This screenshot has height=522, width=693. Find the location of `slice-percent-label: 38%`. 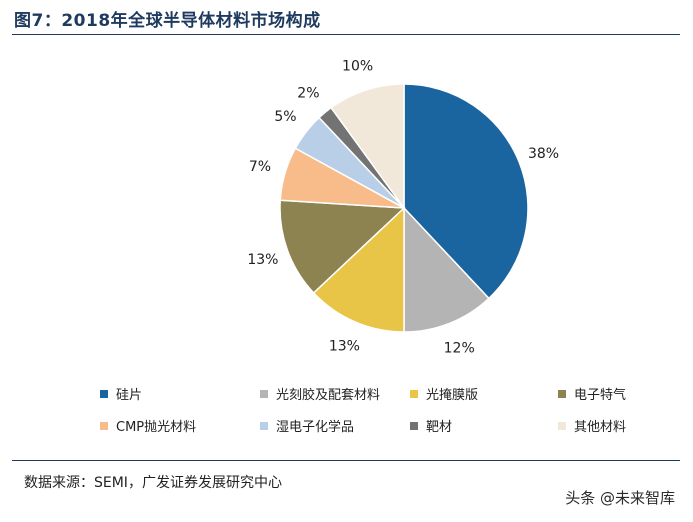

slice-percent-label: 38% is located at coordinates (543, 154).